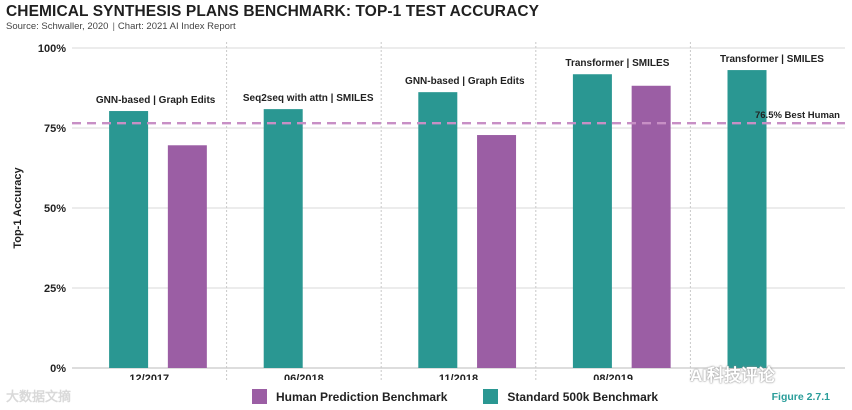 The height and width of the screenshot is (410, 852). I want to click on y-tick-label: 75%, so click(55, 129).